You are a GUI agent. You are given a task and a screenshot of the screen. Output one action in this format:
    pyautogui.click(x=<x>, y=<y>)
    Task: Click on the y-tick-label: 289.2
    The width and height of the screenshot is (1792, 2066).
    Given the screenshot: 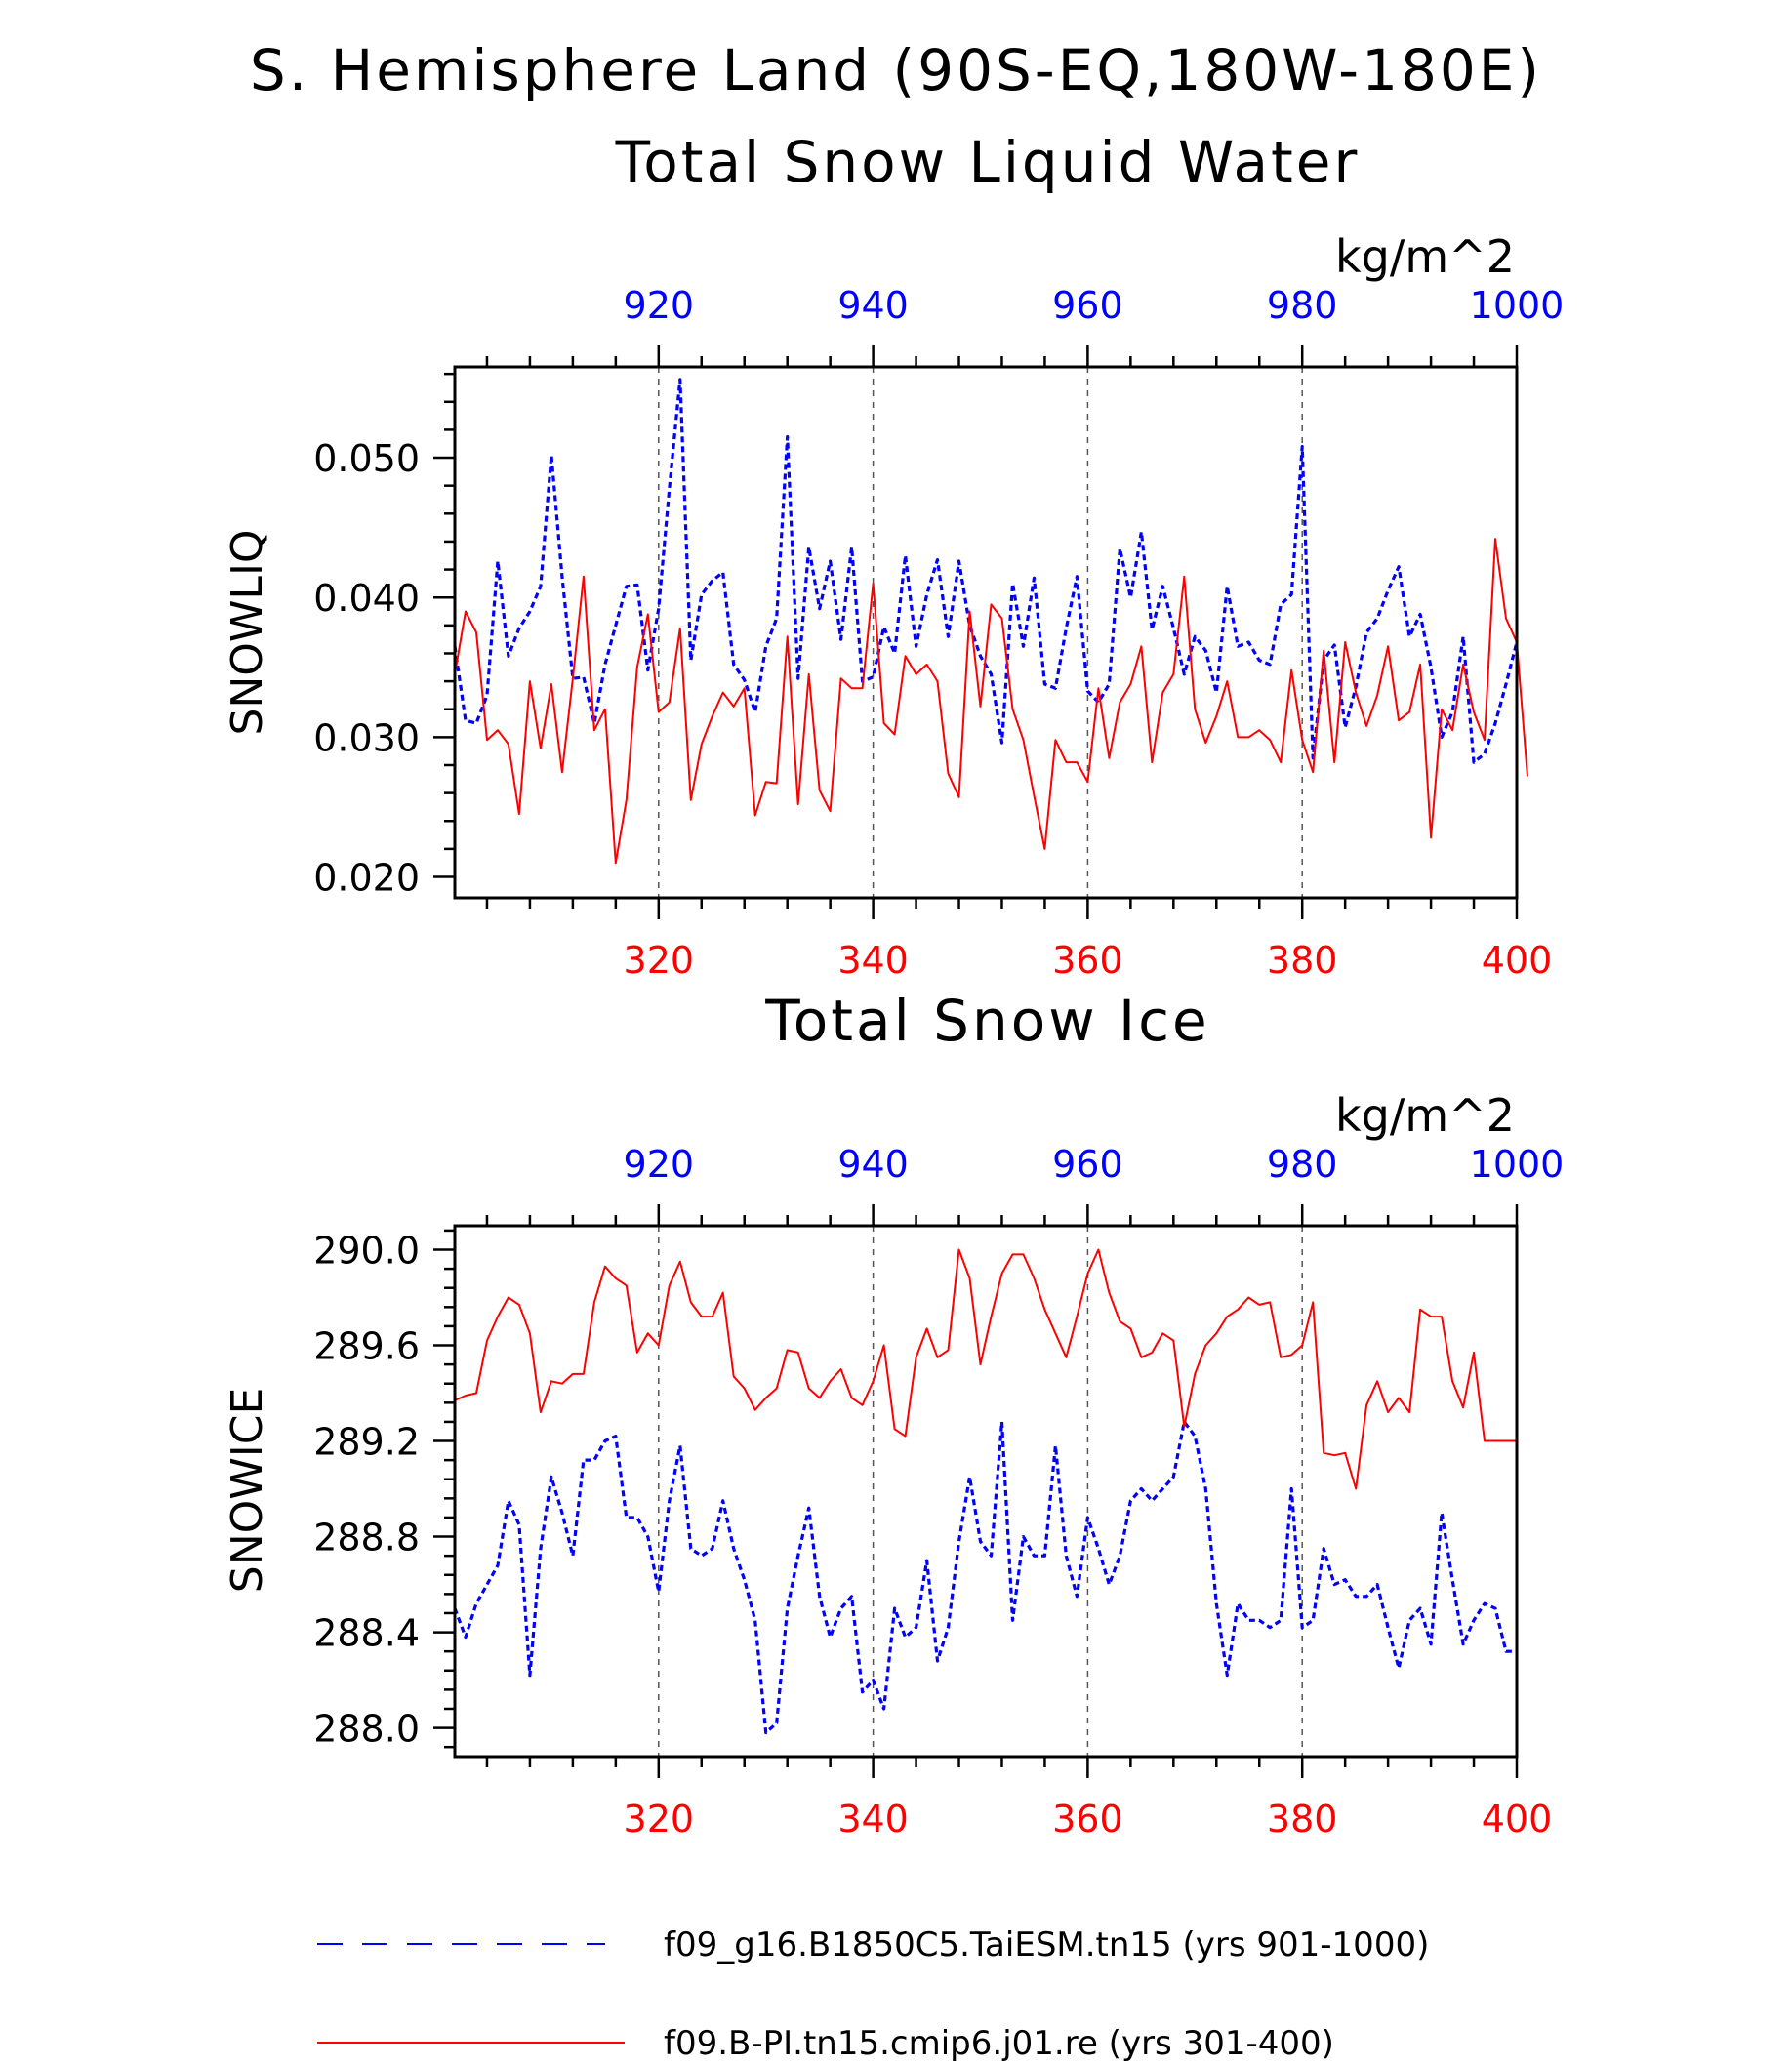 What is the action you would take?
    pyautogui.click(x=366, y=1442)
    